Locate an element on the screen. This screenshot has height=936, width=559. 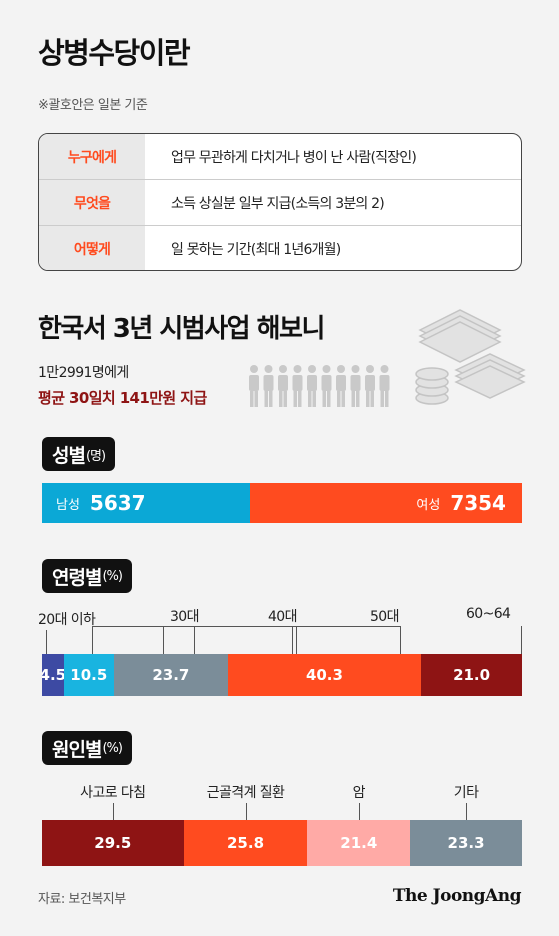
bar-segment: 21.4 is located at coordinates (359, 843).